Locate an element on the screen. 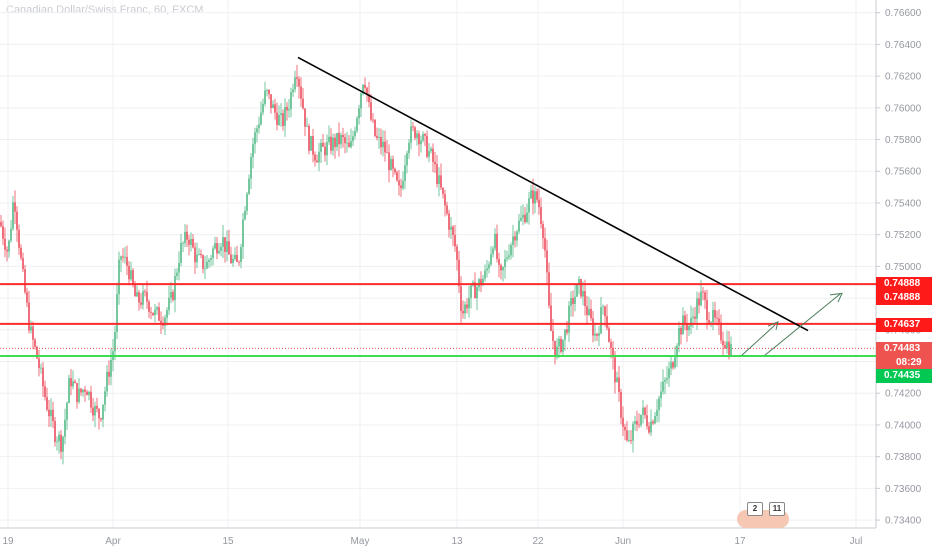 The image size is (932, 550). x-tick-label: May is located at coordinates (360, 541).